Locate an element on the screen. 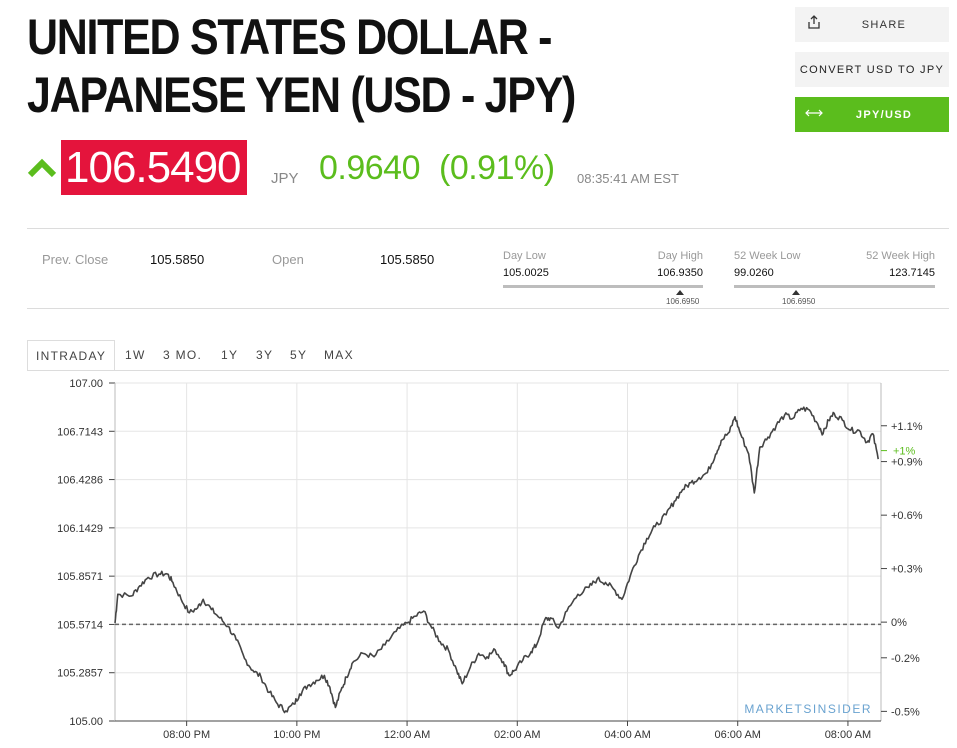 The height and width of the screenshot is (748, 957). day-low-label: Day Low is located at coordinates (524, 256).